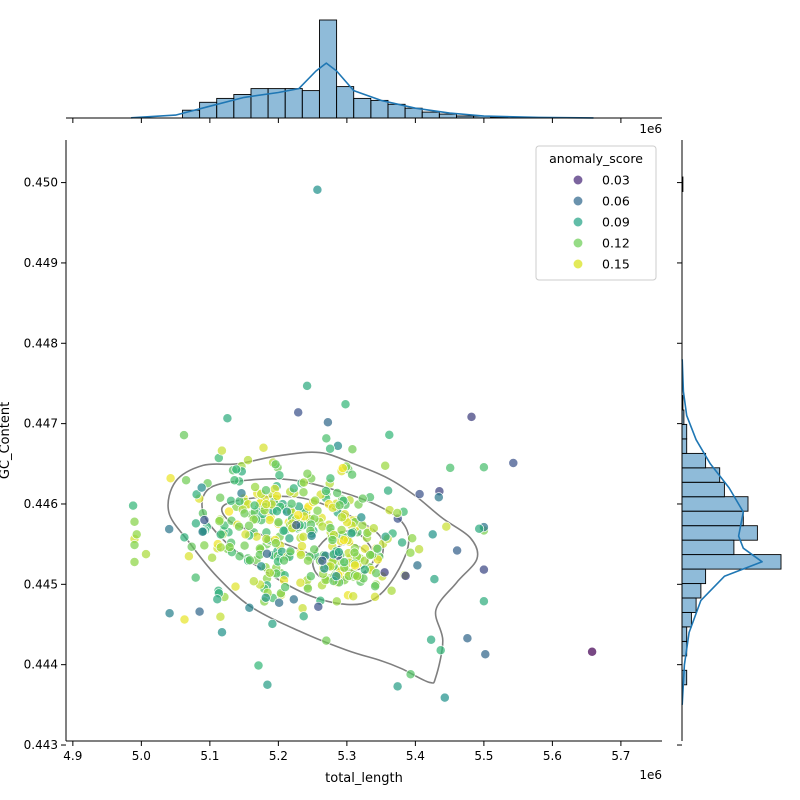 The height and width of the screenshot is (800, 800). Describe the element at coordinates (141, 756) in the screenshot. I see `x-tick-label: 5.0` at that location.